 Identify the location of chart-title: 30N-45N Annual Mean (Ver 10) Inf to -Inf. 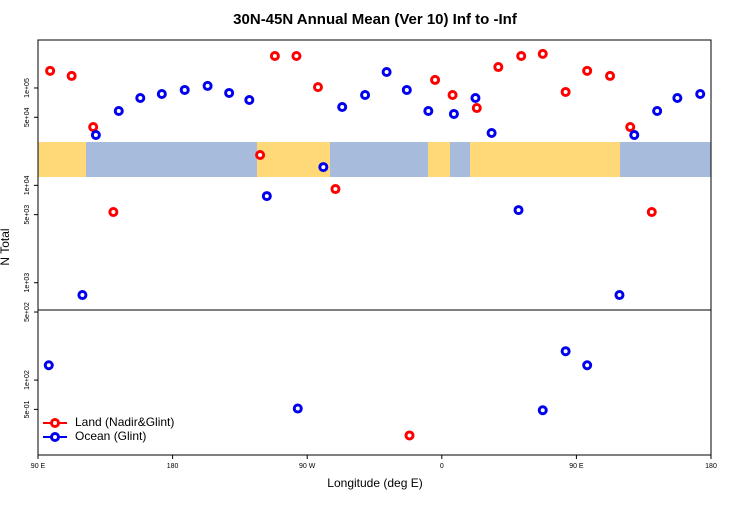
(375, 19).